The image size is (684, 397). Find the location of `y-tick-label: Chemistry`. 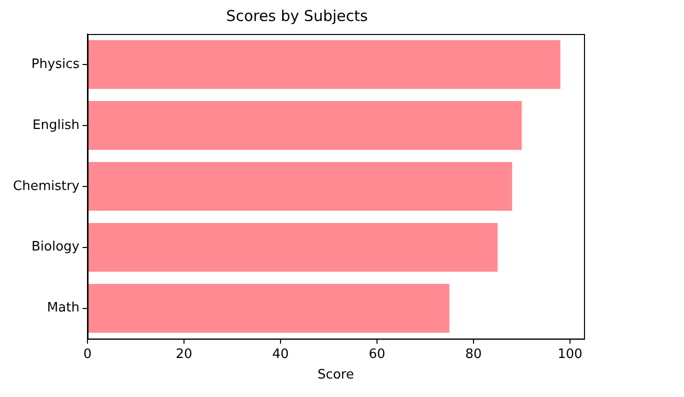

y-tick-label: Chemistry is located at coordinates (46, 186).